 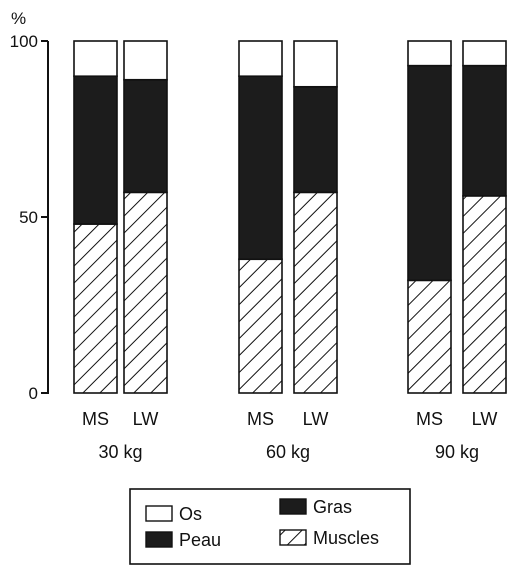 I want to click on legend-swatch-muscles, so click(x=293, y=537).